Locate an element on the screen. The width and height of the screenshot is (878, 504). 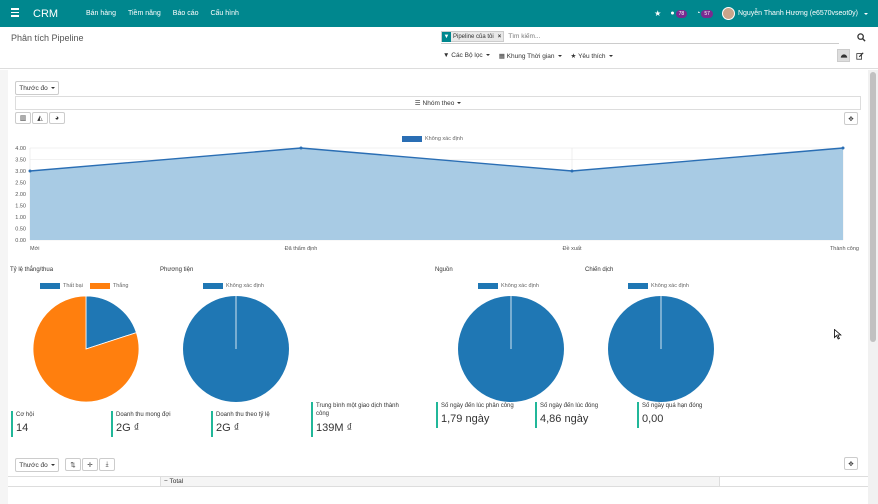
search-facet: ▼ Pipeline của tôi × is located at coordinates (473, 36).